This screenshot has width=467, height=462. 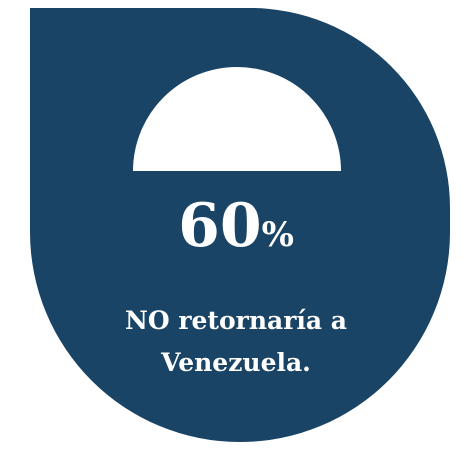 I want to click on caption-line-2: Venezuela., so click(x=236, y=362).